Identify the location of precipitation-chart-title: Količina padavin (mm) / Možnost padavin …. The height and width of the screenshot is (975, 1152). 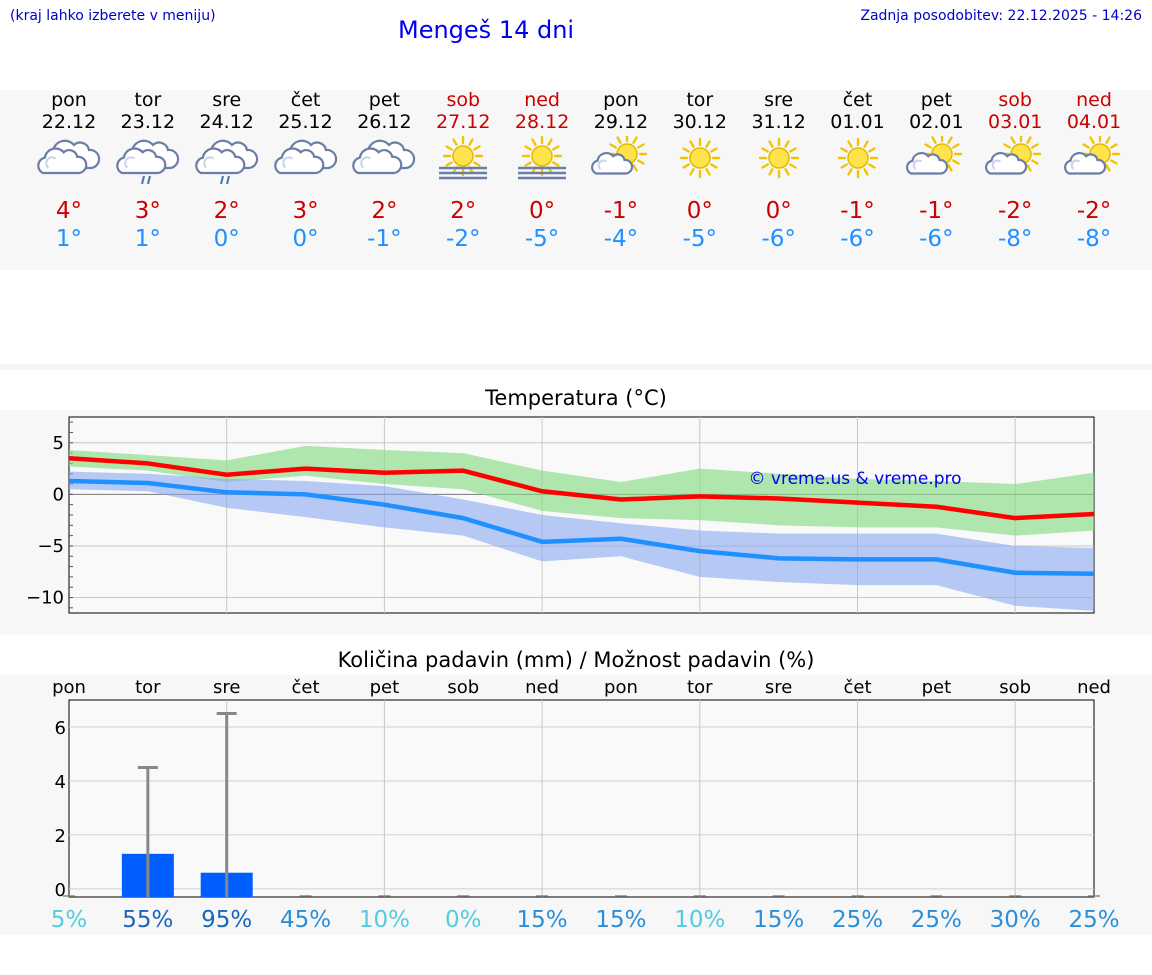
(576, 660).